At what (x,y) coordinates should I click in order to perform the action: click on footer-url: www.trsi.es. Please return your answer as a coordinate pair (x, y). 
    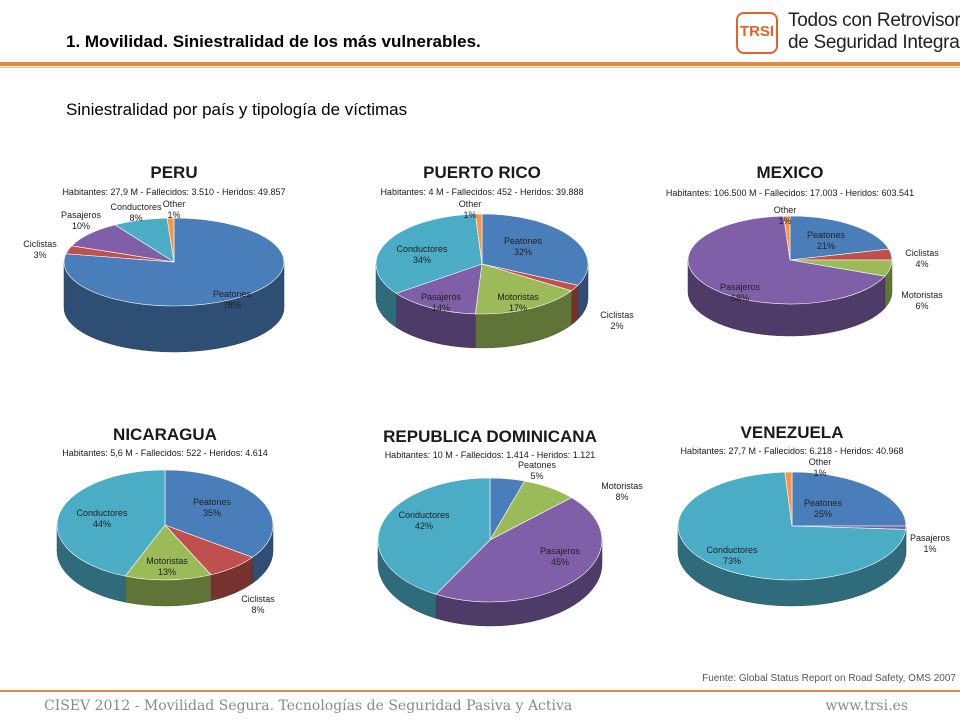
    Looking at the image, I should click on (866, 706).